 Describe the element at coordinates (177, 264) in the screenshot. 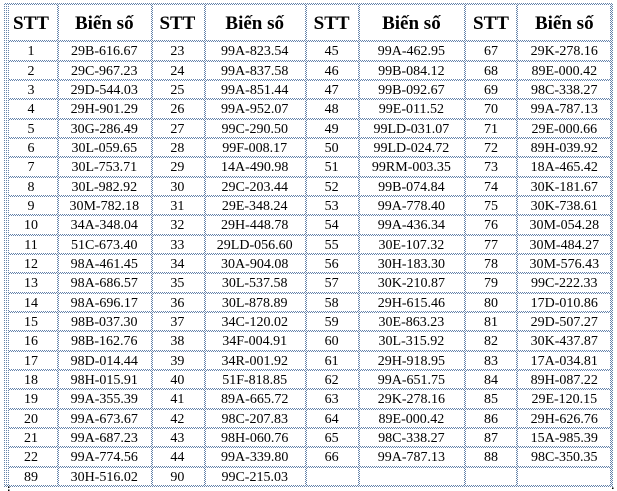

I see `svg-text: 34` at that location.